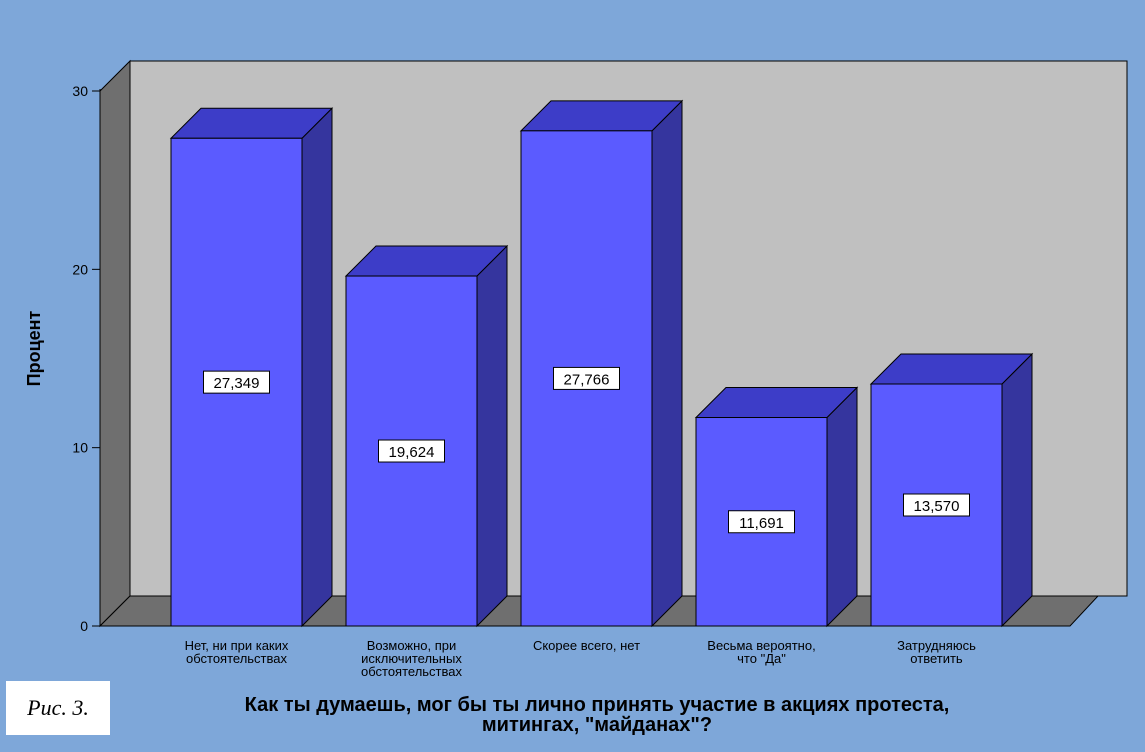  I want to click on x-tick-label: Весьма вероятно,, so click(761, 645).